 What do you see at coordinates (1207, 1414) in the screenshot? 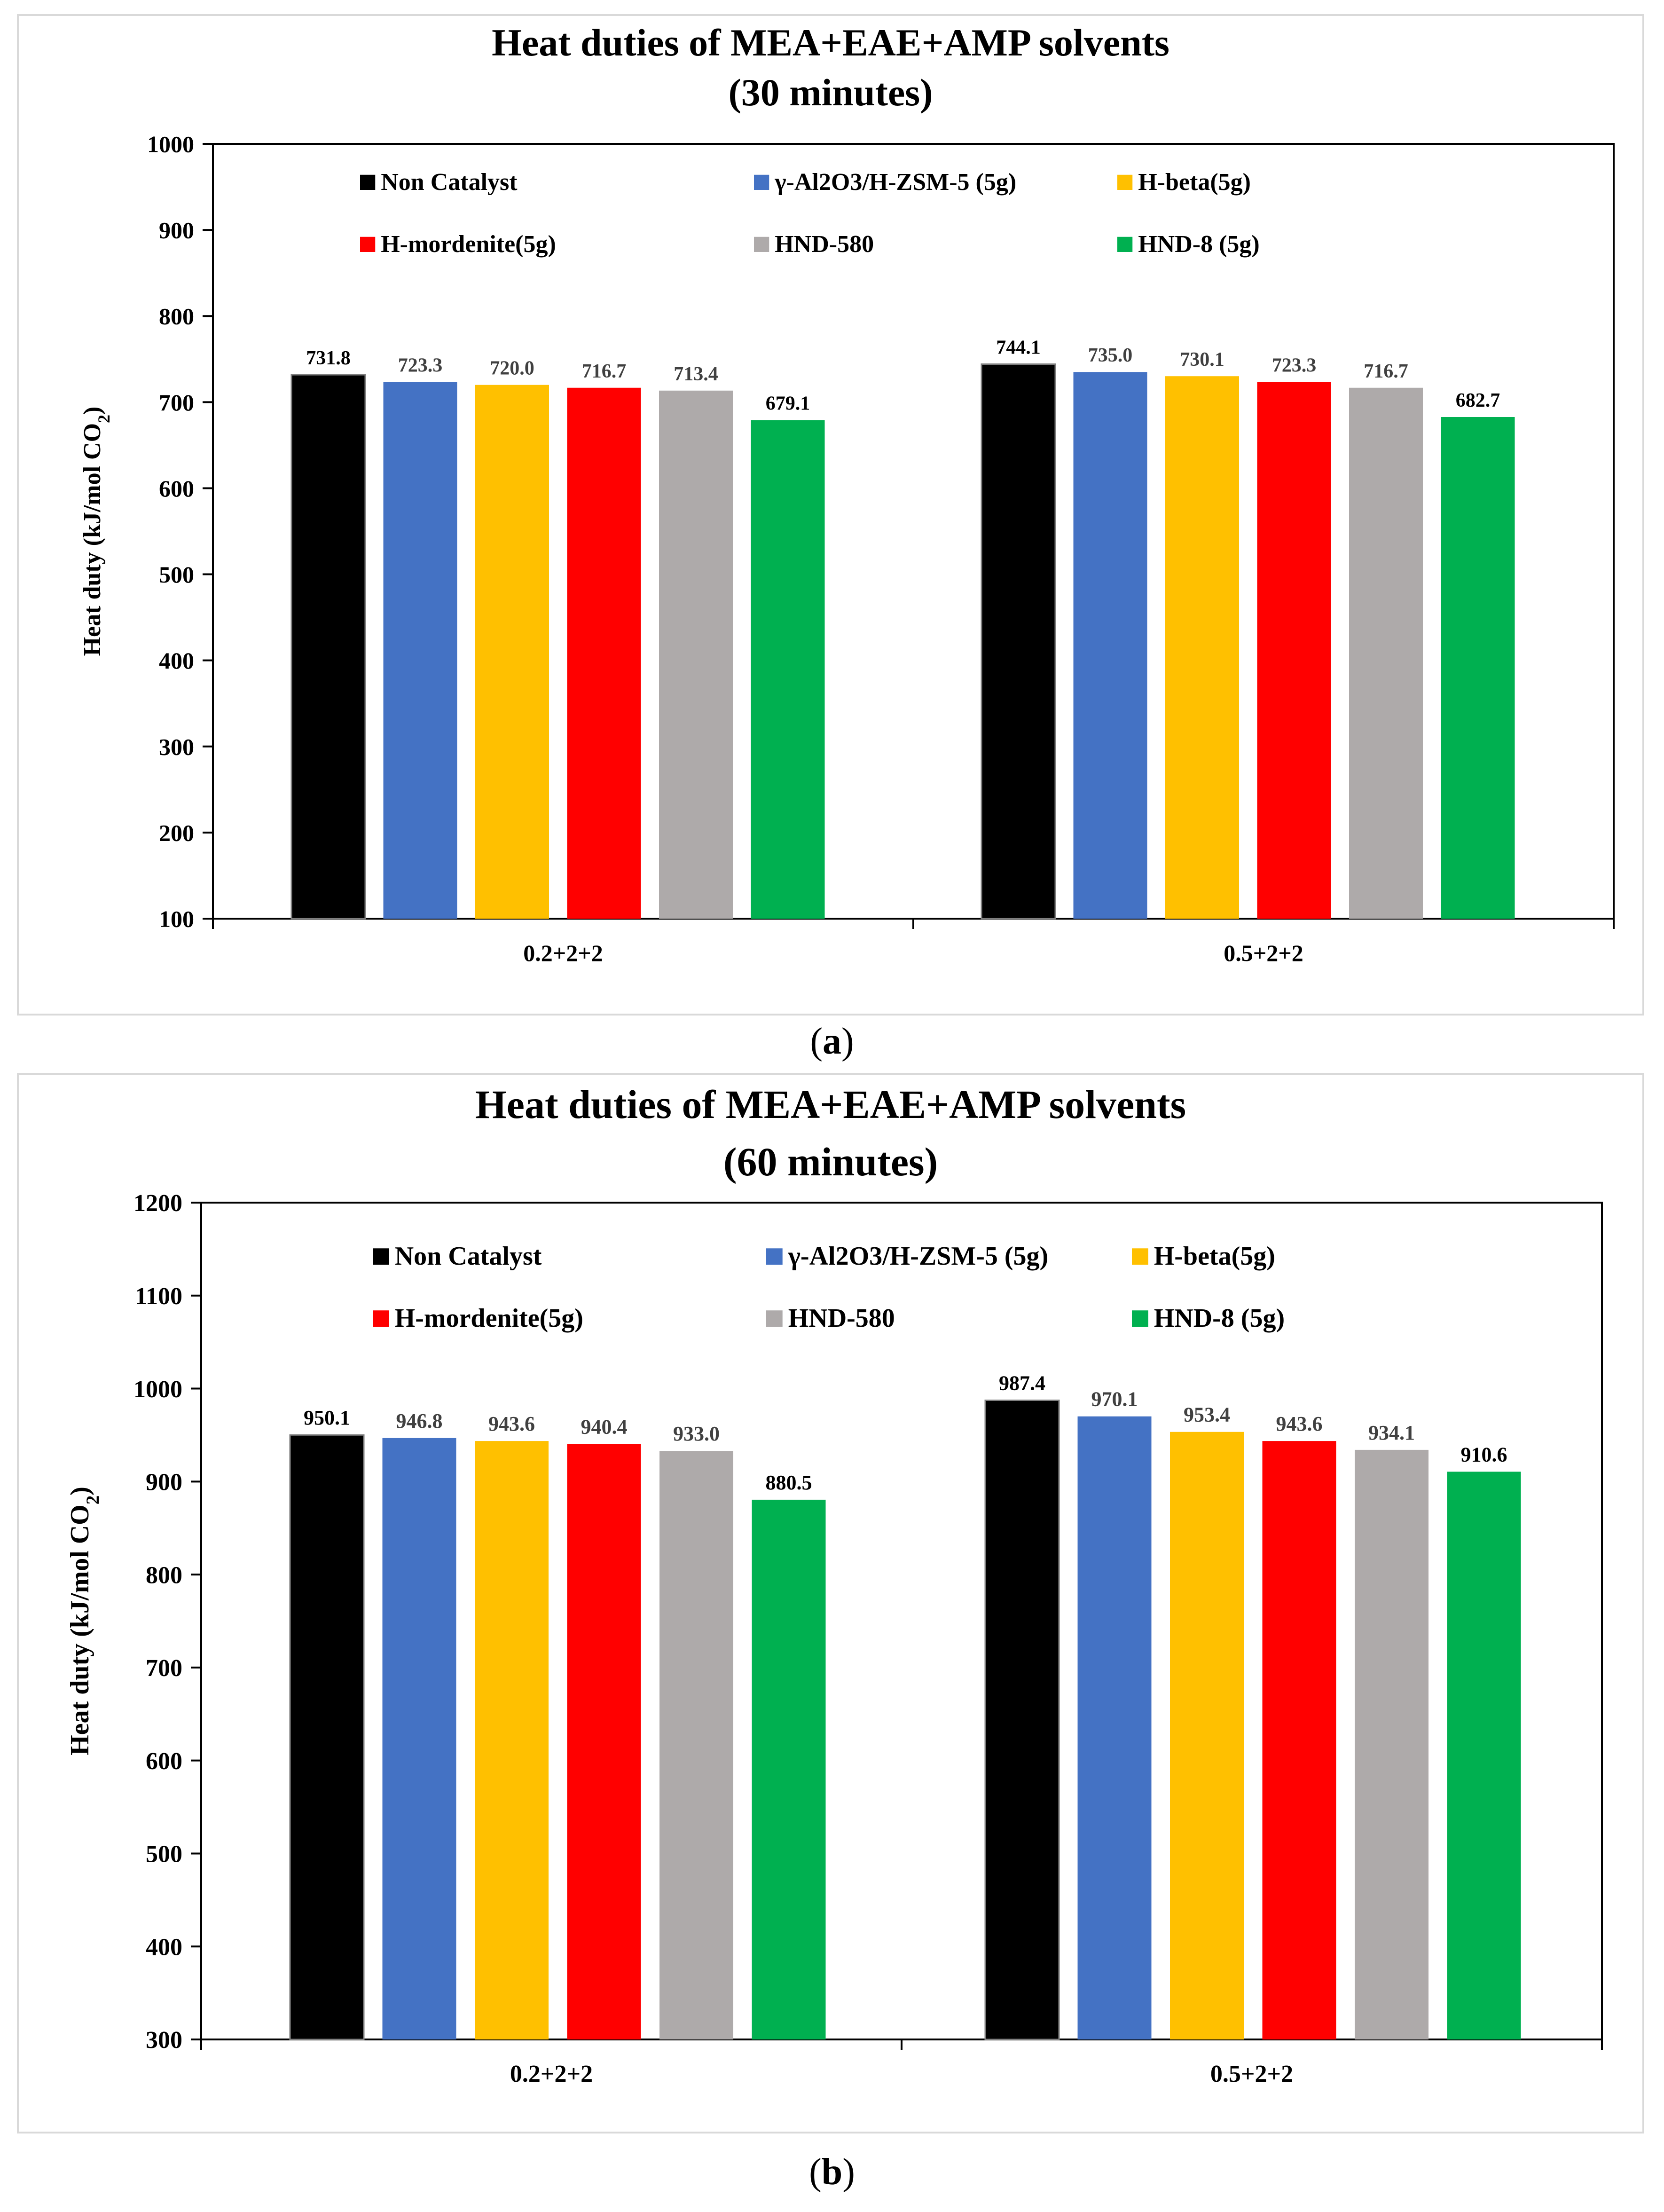
I see `data-label: 953.4` at bounding box center [1207, 1414].